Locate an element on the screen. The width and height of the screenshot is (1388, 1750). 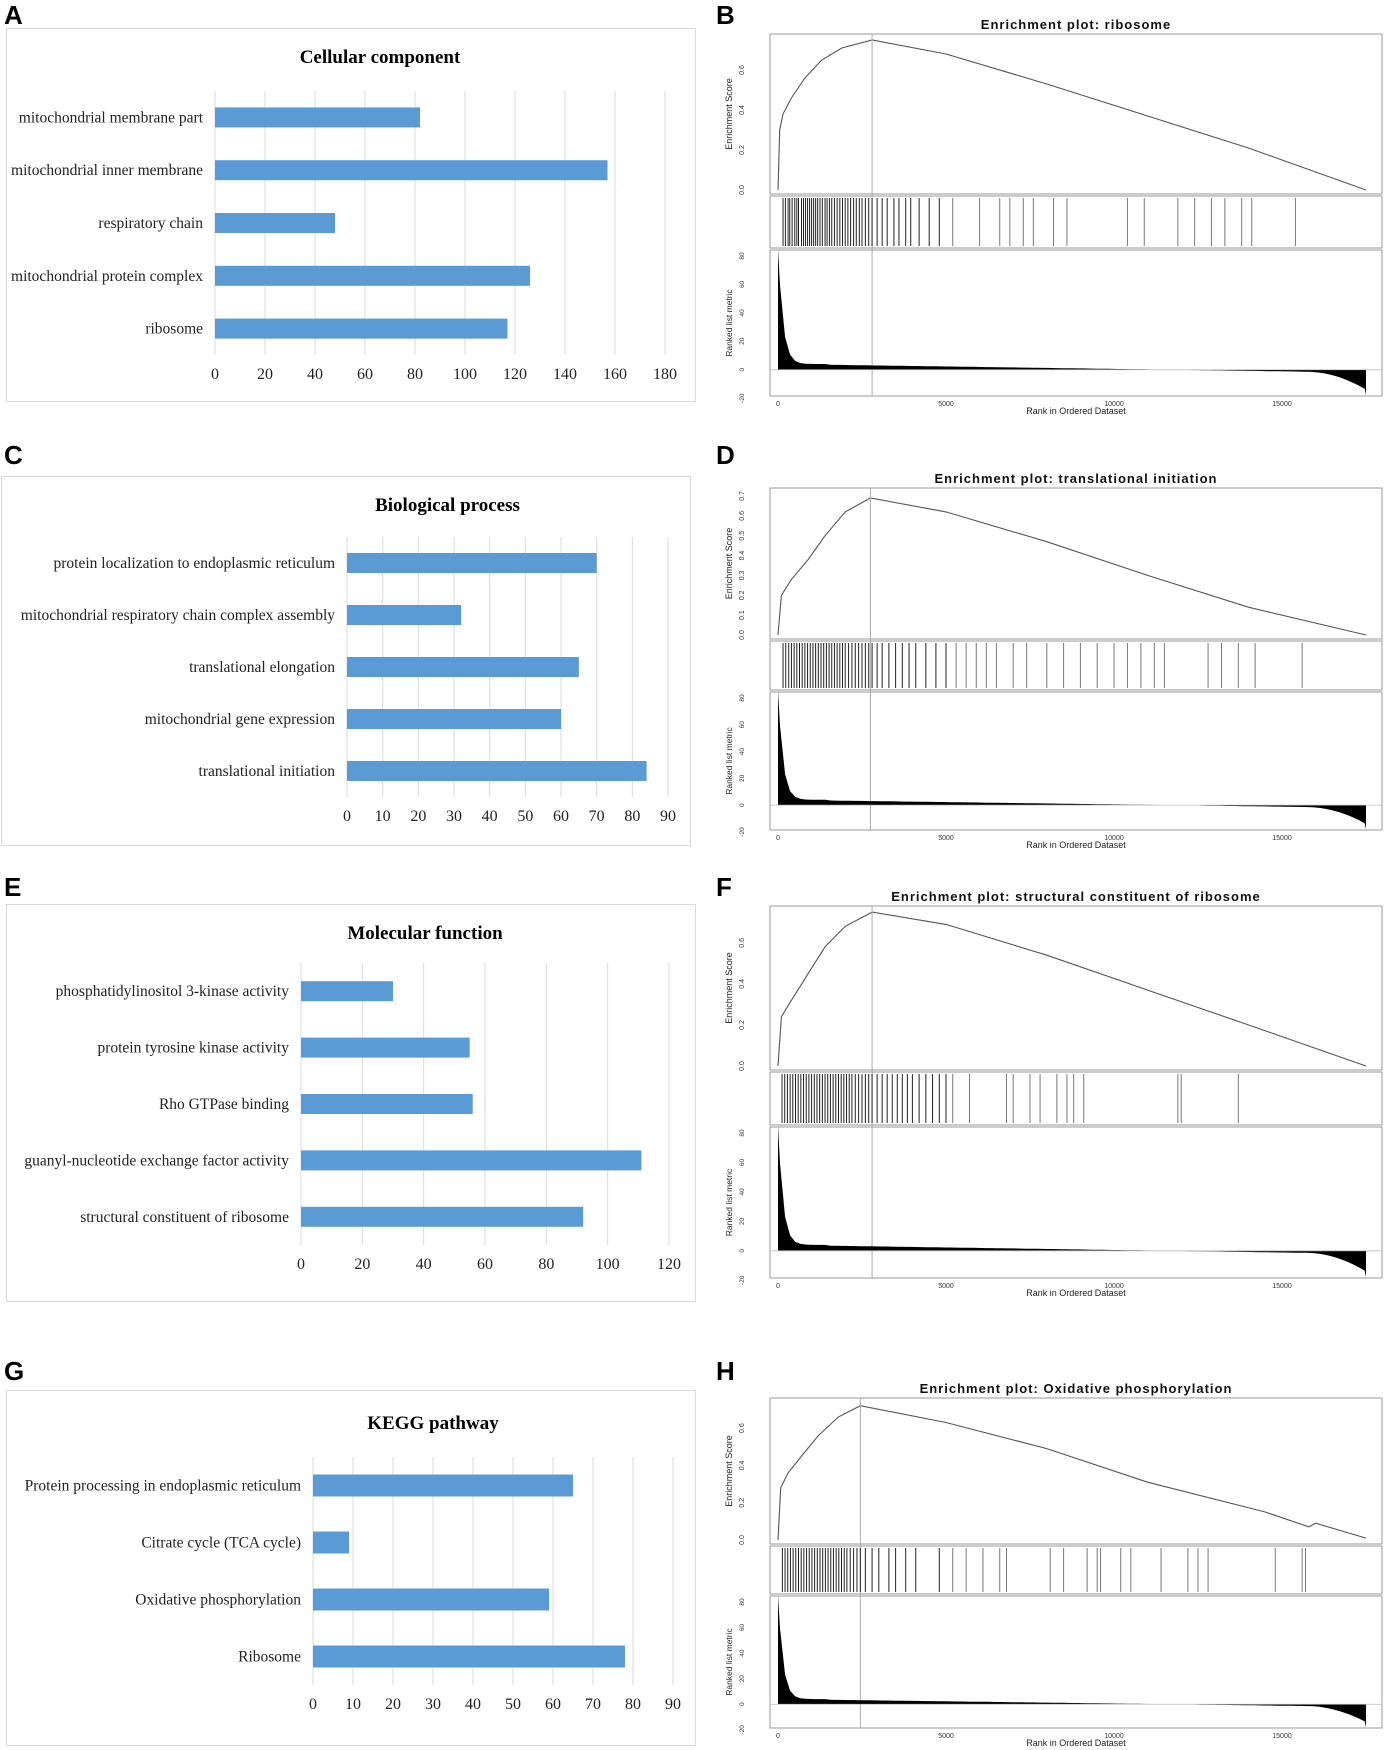
panel-letter-c: C is located at coordinates (13, 455).